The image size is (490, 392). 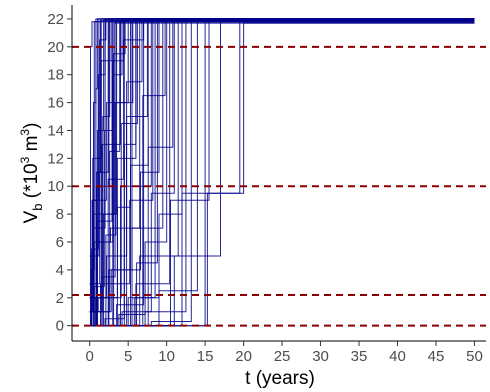 I want to click on x-tick-label: 30, so click(x=320, y=356).